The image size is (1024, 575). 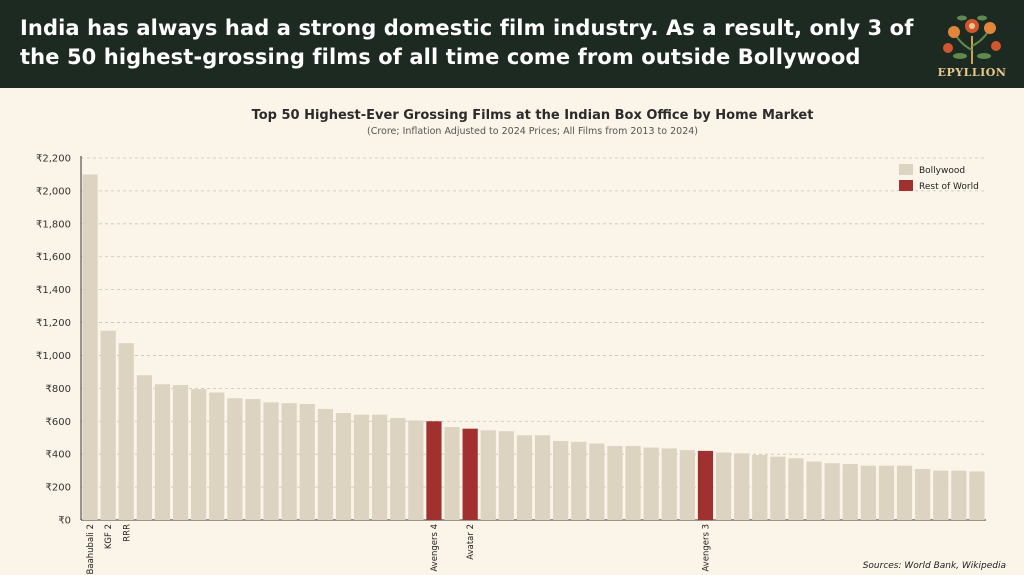 What do you see at coordinates (949, 187) in the screenshot?
I see `legend-label: Rest of World` at bounding box center [949, 187].